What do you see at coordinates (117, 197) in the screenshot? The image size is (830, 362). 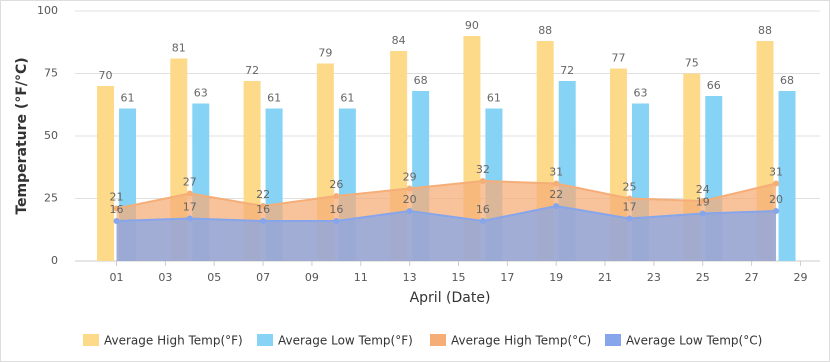 I see `area-value-label: 21` at bounding box center [117, 197].